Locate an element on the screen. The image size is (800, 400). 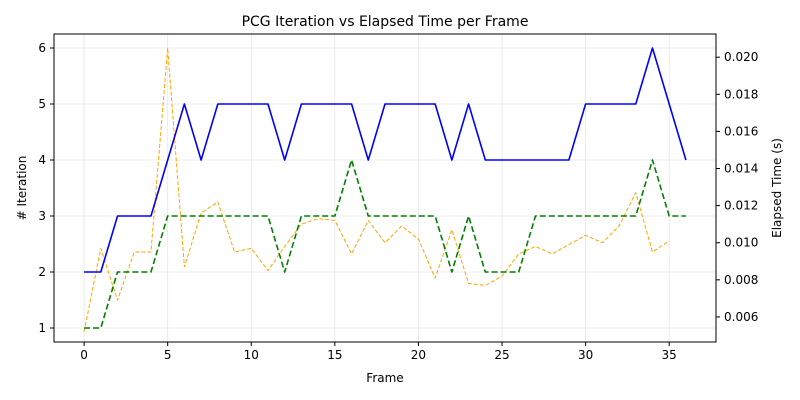
x-tick-label: 10 is located at coordinates (251, 355).